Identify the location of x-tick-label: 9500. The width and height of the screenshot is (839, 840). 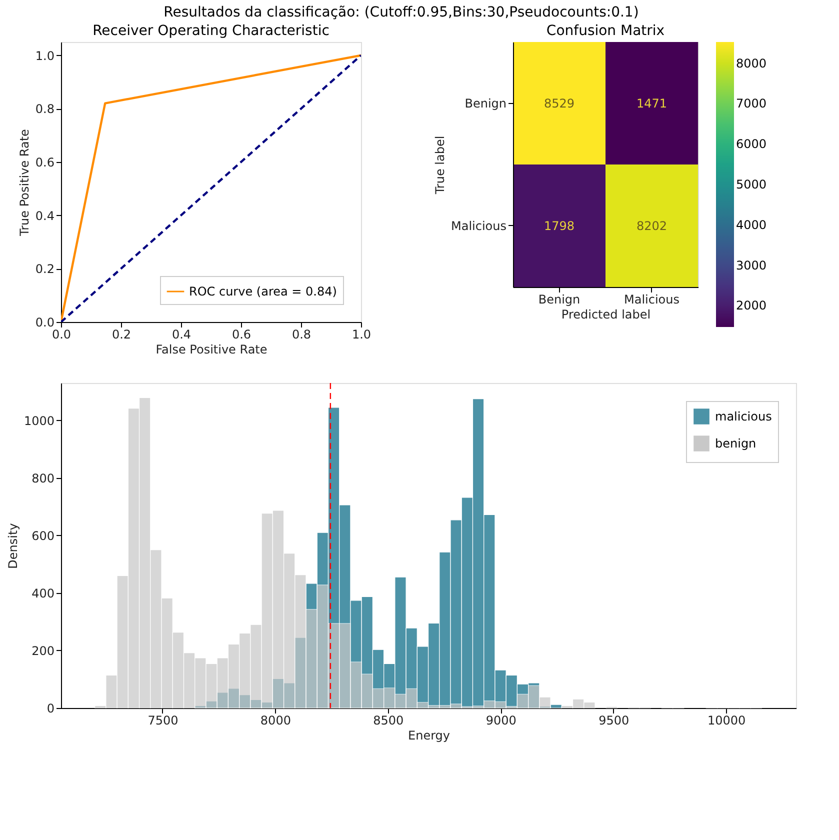
(614, 721).